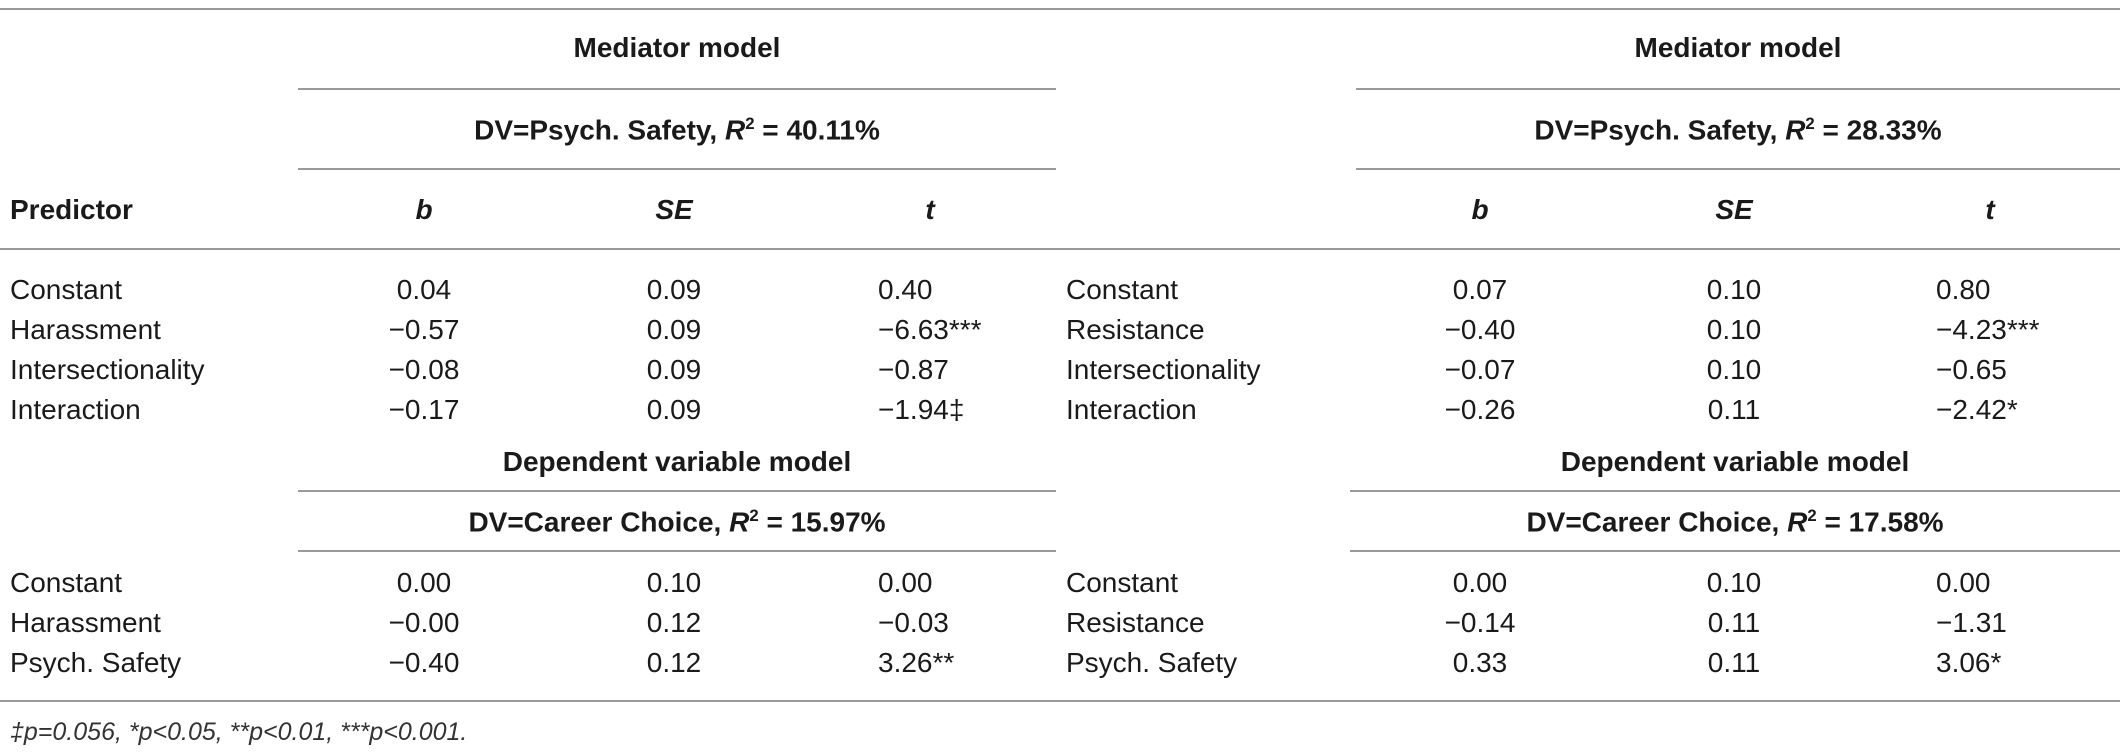 The width and height of the screenshot is (2120, 756). Describe the element at coordinates (1060, 701) in the screenshot. I see `bottom-rule` at that location.